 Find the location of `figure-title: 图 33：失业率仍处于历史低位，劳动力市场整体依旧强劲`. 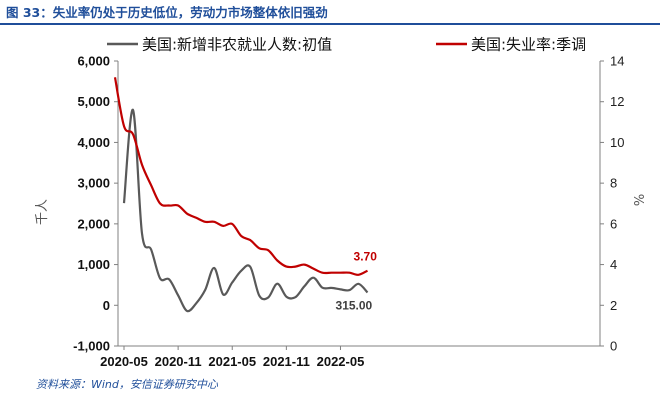

figure-title: 图 33：失业率仍处于历史低位，劳动力市场整体依旧强劲 is located at coordinates (167, 12).